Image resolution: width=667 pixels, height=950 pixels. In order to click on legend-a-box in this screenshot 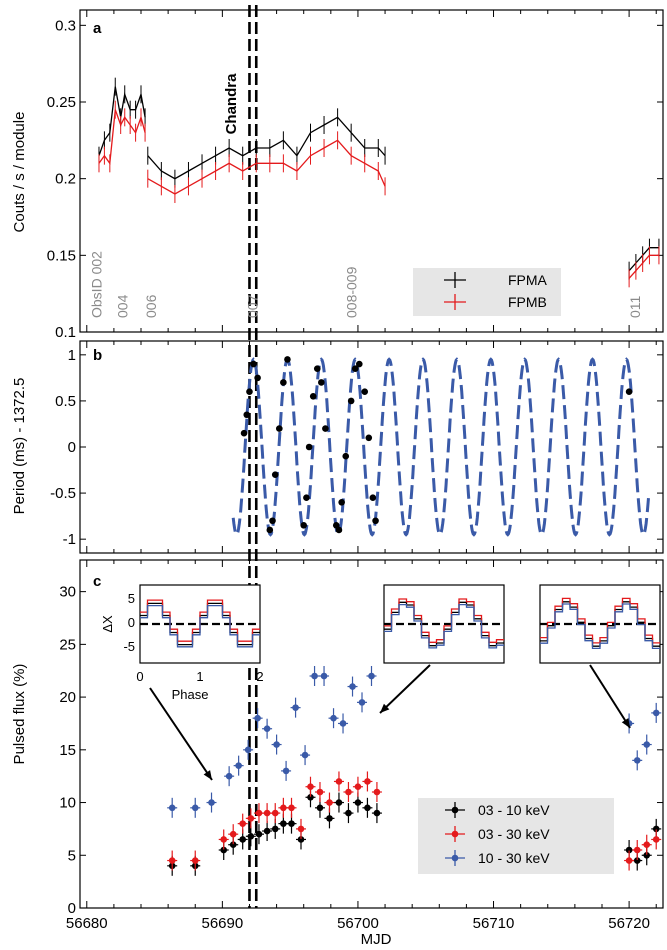, I will do `click(487, 292)`.